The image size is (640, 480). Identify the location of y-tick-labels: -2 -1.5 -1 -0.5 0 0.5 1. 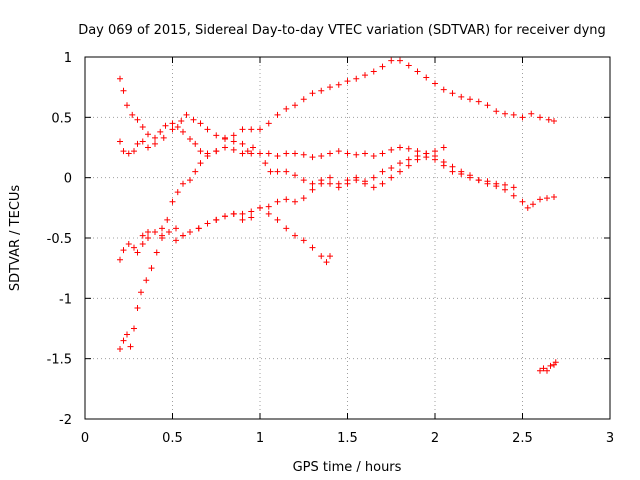
(59, 239).